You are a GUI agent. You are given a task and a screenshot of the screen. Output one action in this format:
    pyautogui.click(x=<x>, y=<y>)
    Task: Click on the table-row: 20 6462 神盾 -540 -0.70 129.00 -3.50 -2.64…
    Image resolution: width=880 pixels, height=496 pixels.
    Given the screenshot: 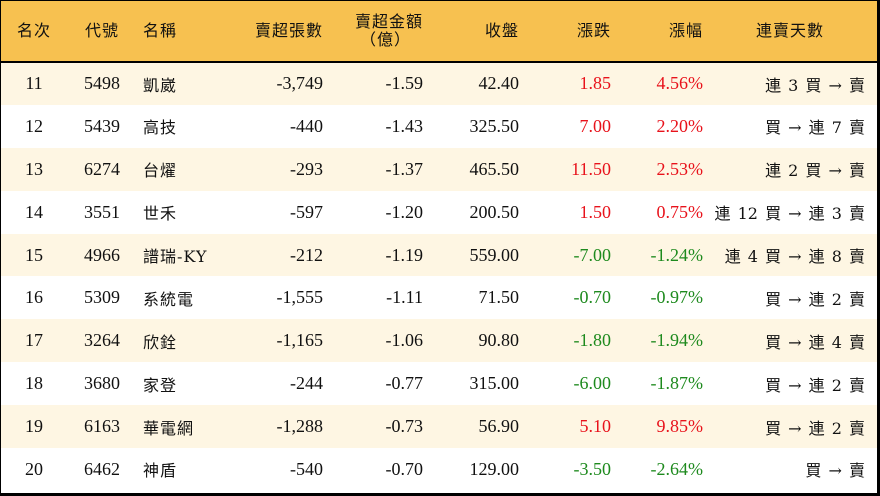 What is the action you would take?
    pyautogui.click(x=439, y=469)
    